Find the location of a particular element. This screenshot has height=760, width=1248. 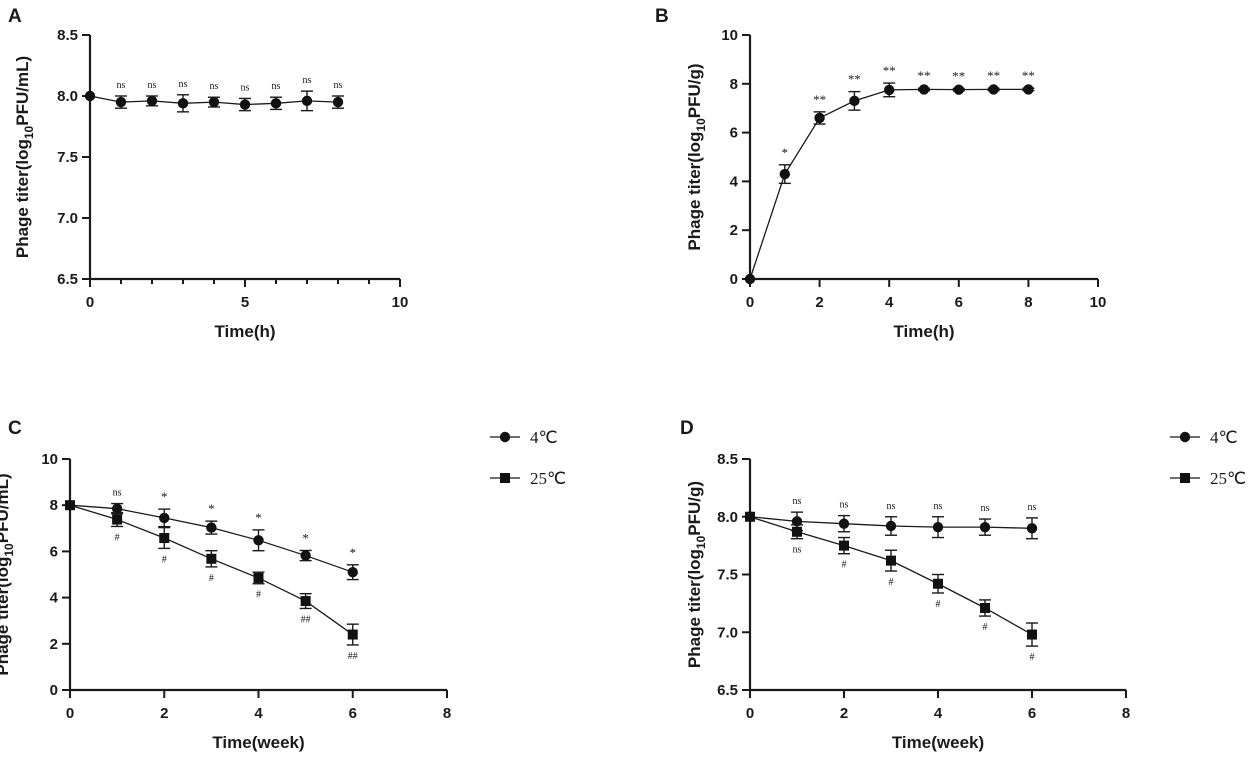

y-tick-label: 4 is located at coordinates (734, 181).